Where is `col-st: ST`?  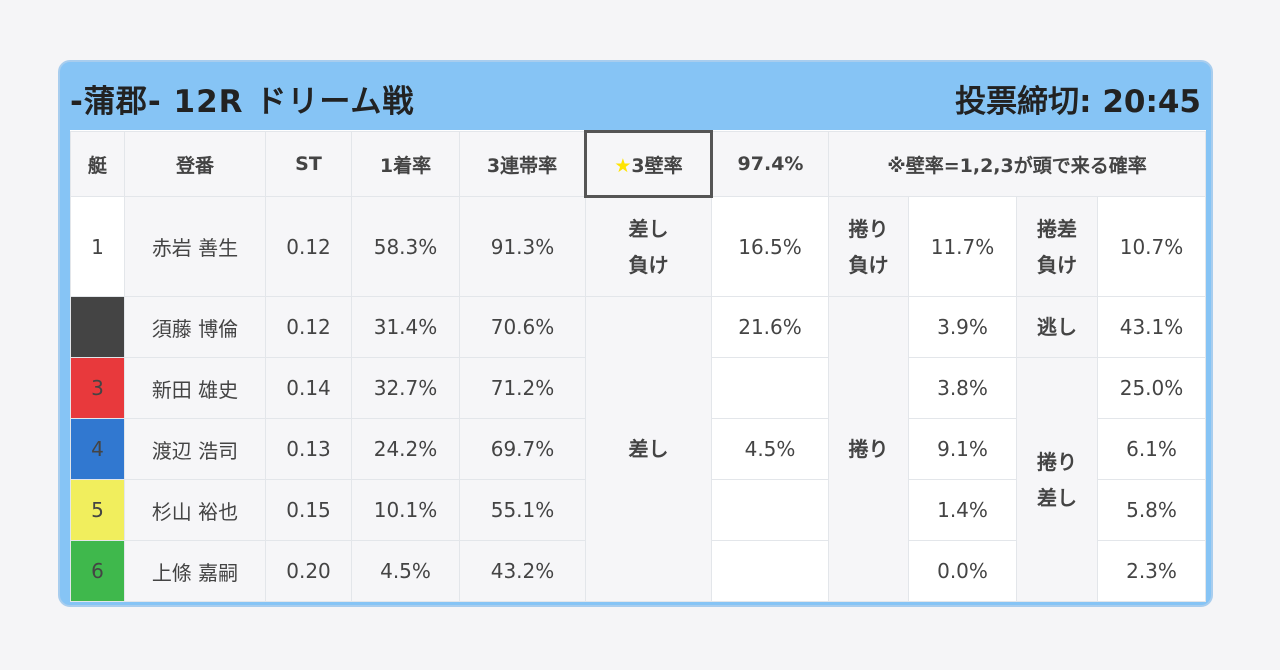 col-st: ST is located at coordinates (308, 164).